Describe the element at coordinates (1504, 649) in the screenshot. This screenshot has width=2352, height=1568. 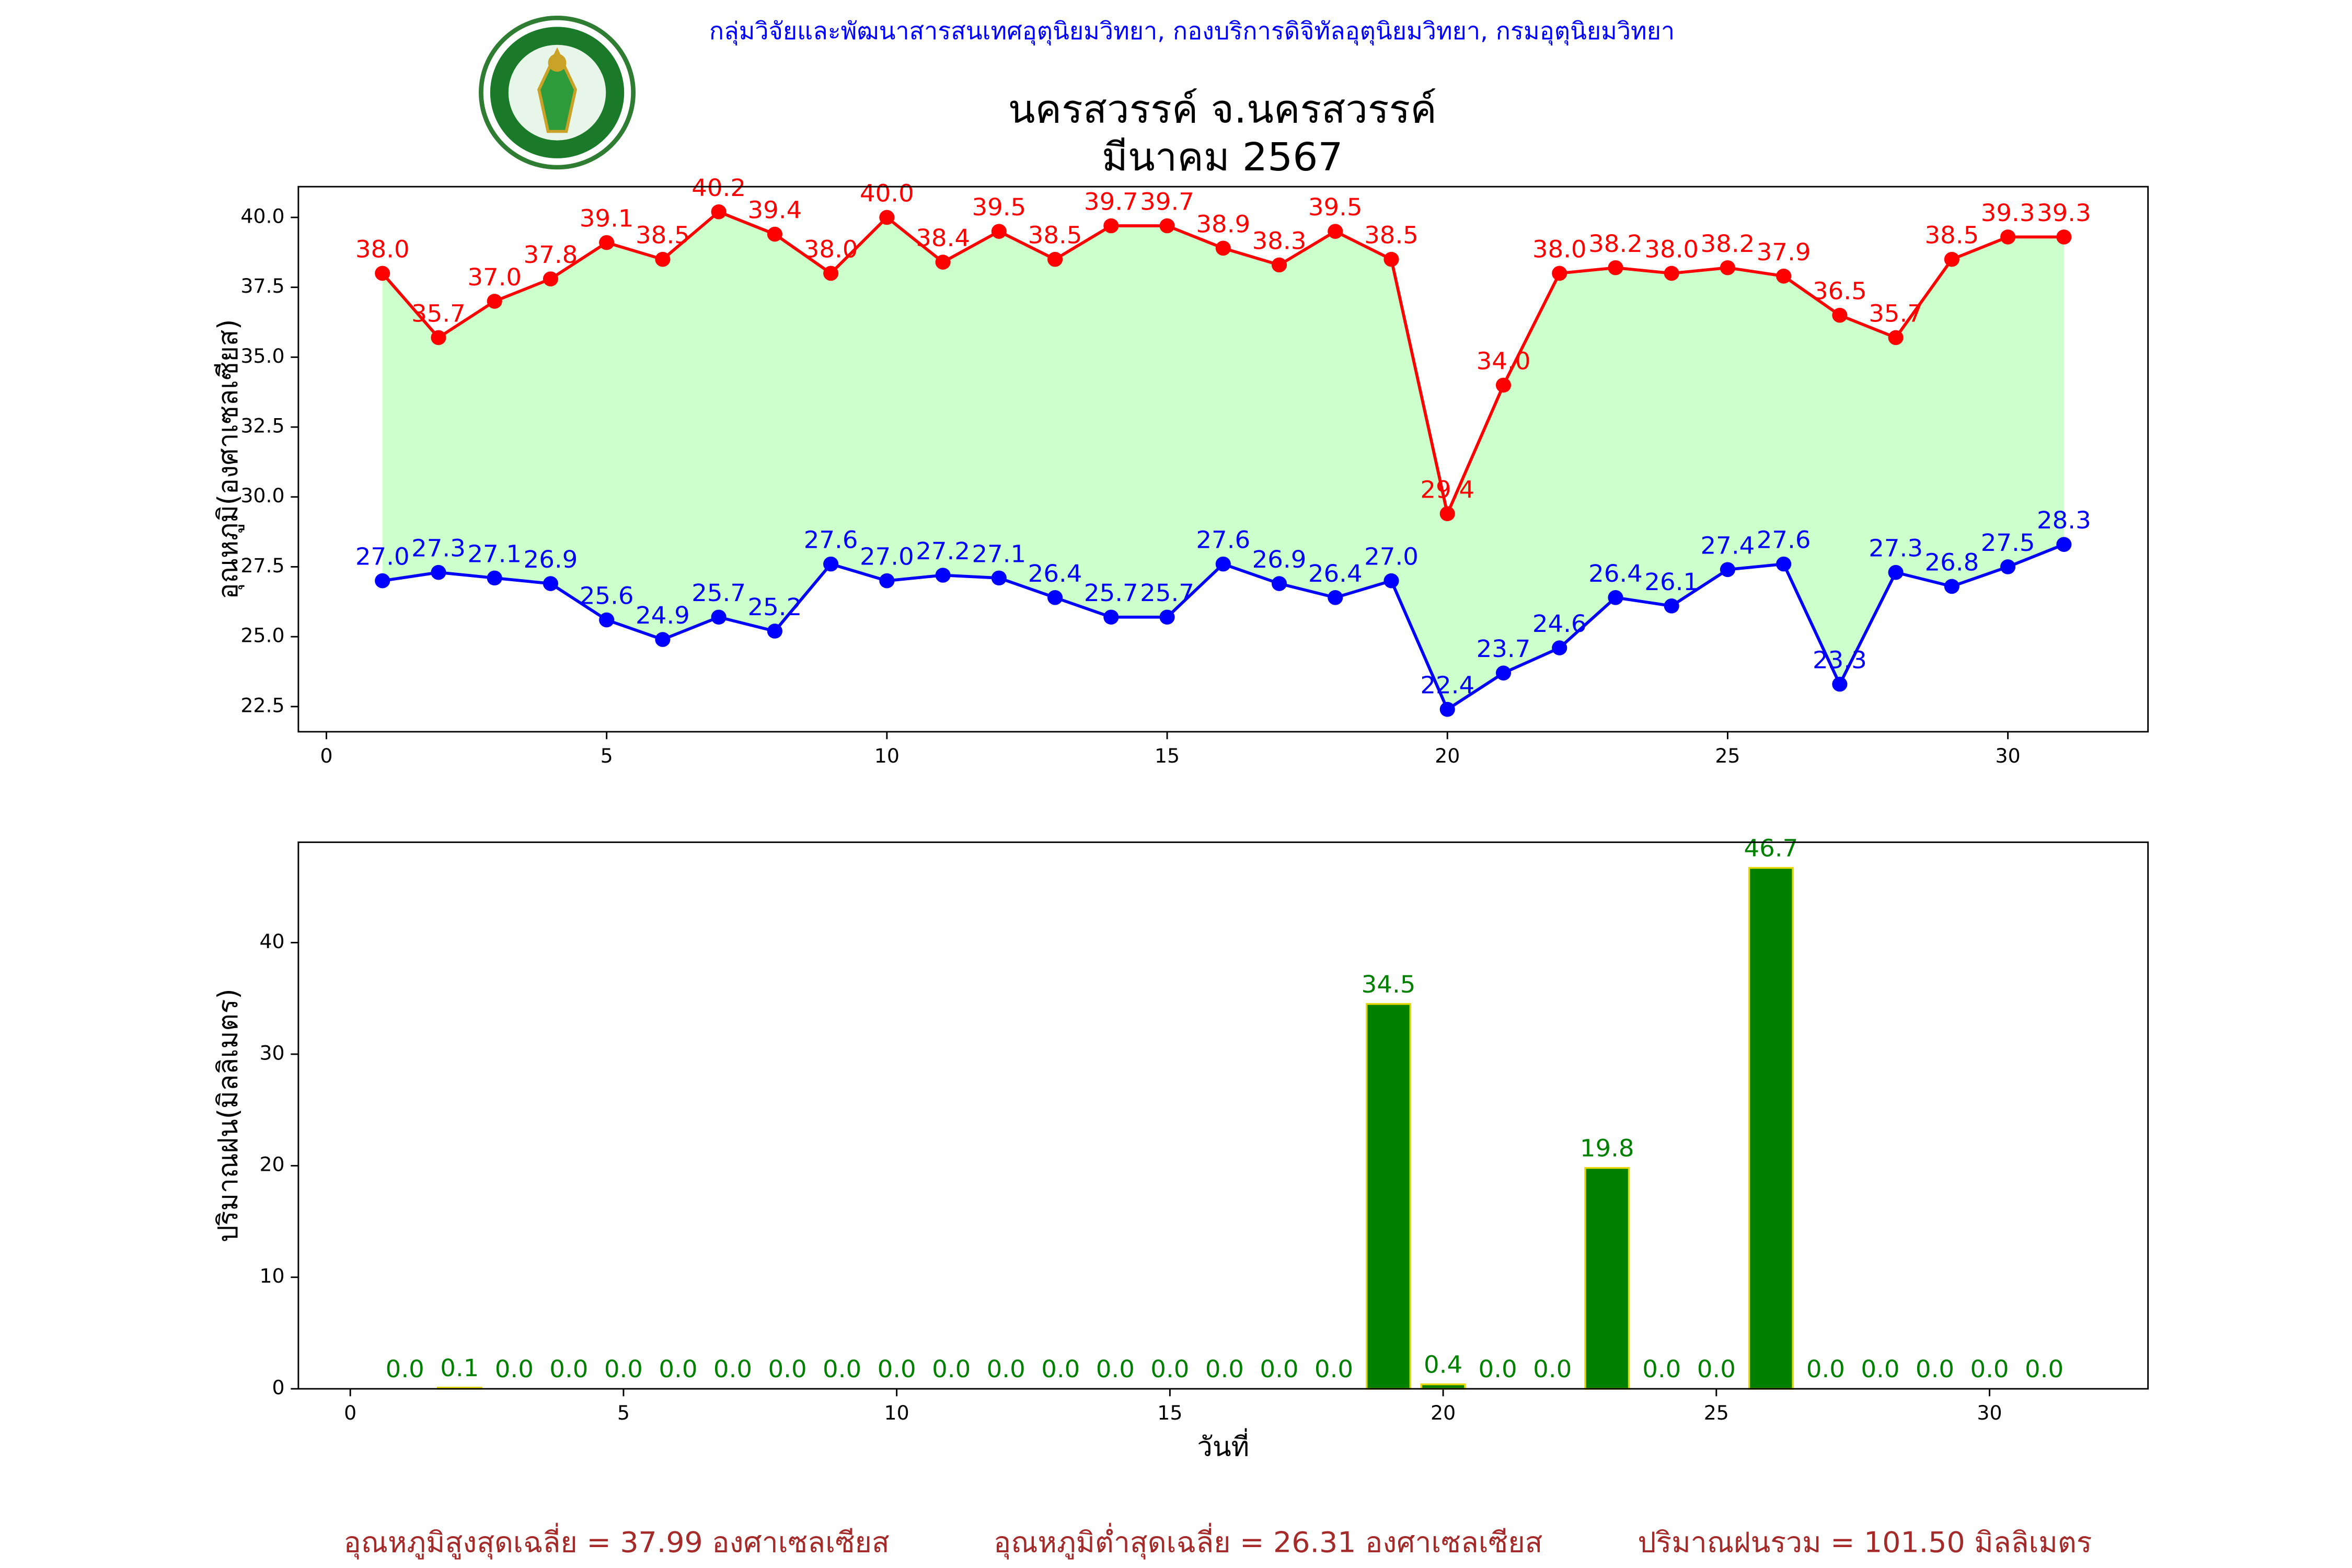
I see `data-label: 23.7` at that location.